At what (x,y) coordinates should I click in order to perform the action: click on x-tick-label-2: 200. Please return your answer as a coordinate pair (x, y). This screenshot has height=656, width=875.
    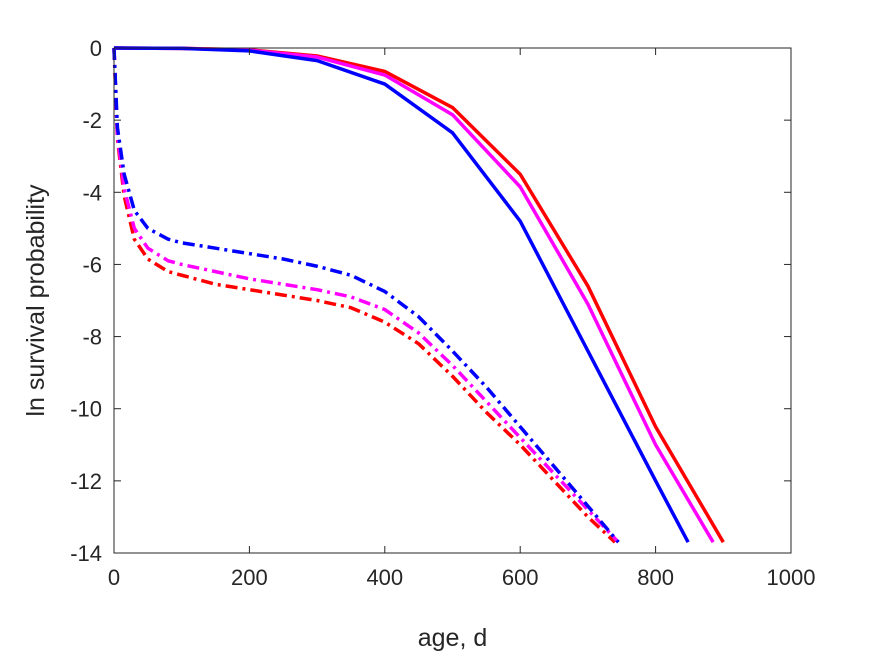
    Looking at the image, I should click on (249, 577).